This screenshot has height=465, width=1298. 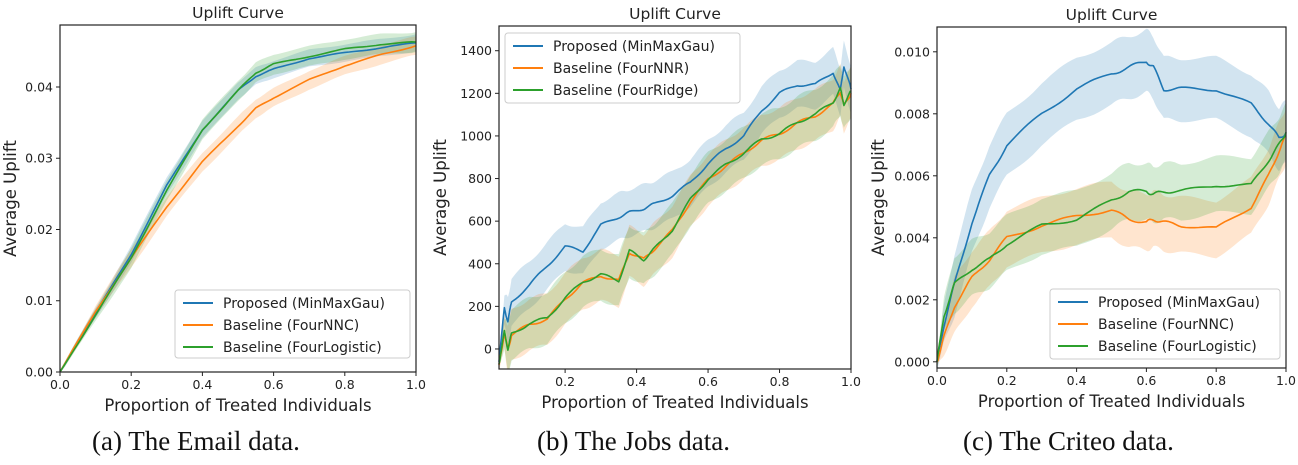 What do you see at coordinates (912, 237) in the screenshot?
I see `y-tick-label: 0.004` at bounding box center [912, 237].